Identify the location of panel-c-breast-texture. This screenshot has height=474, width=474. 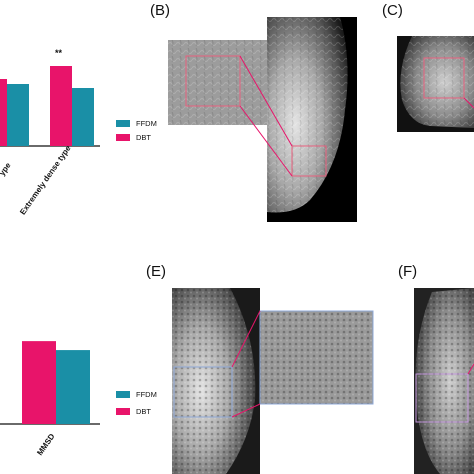
(437, 82).